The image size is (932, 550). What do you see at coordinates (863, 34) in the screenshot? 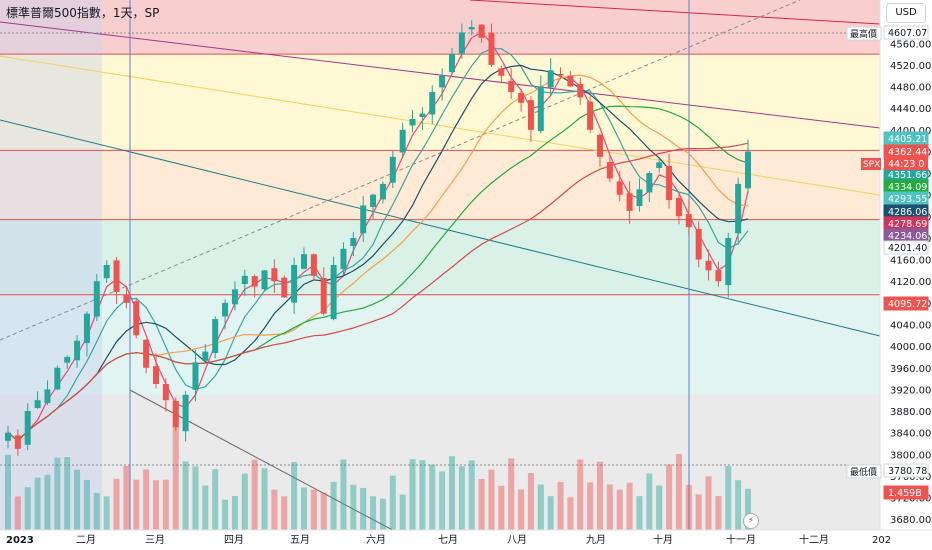
I see `high-label: 最高價` at bounding box center [863, 34].